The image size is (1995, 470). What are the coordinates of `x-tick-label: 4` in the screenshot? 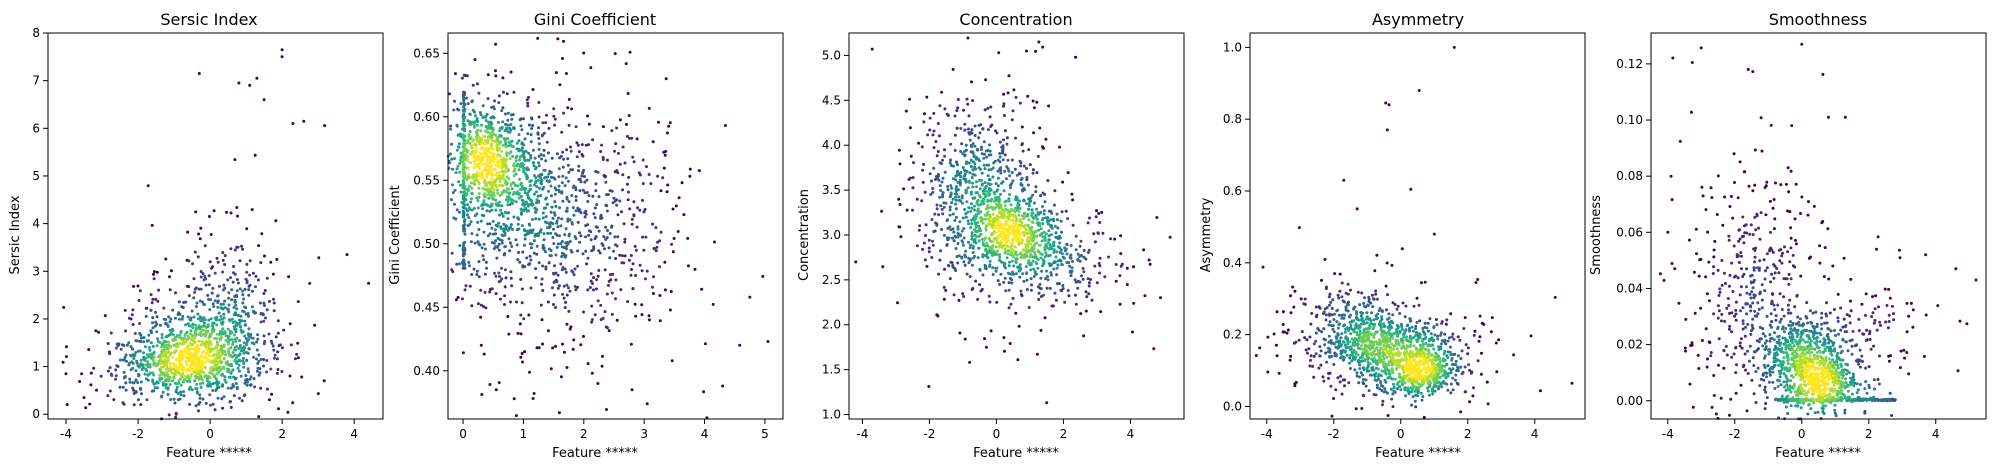 It's located at (1131, 434).